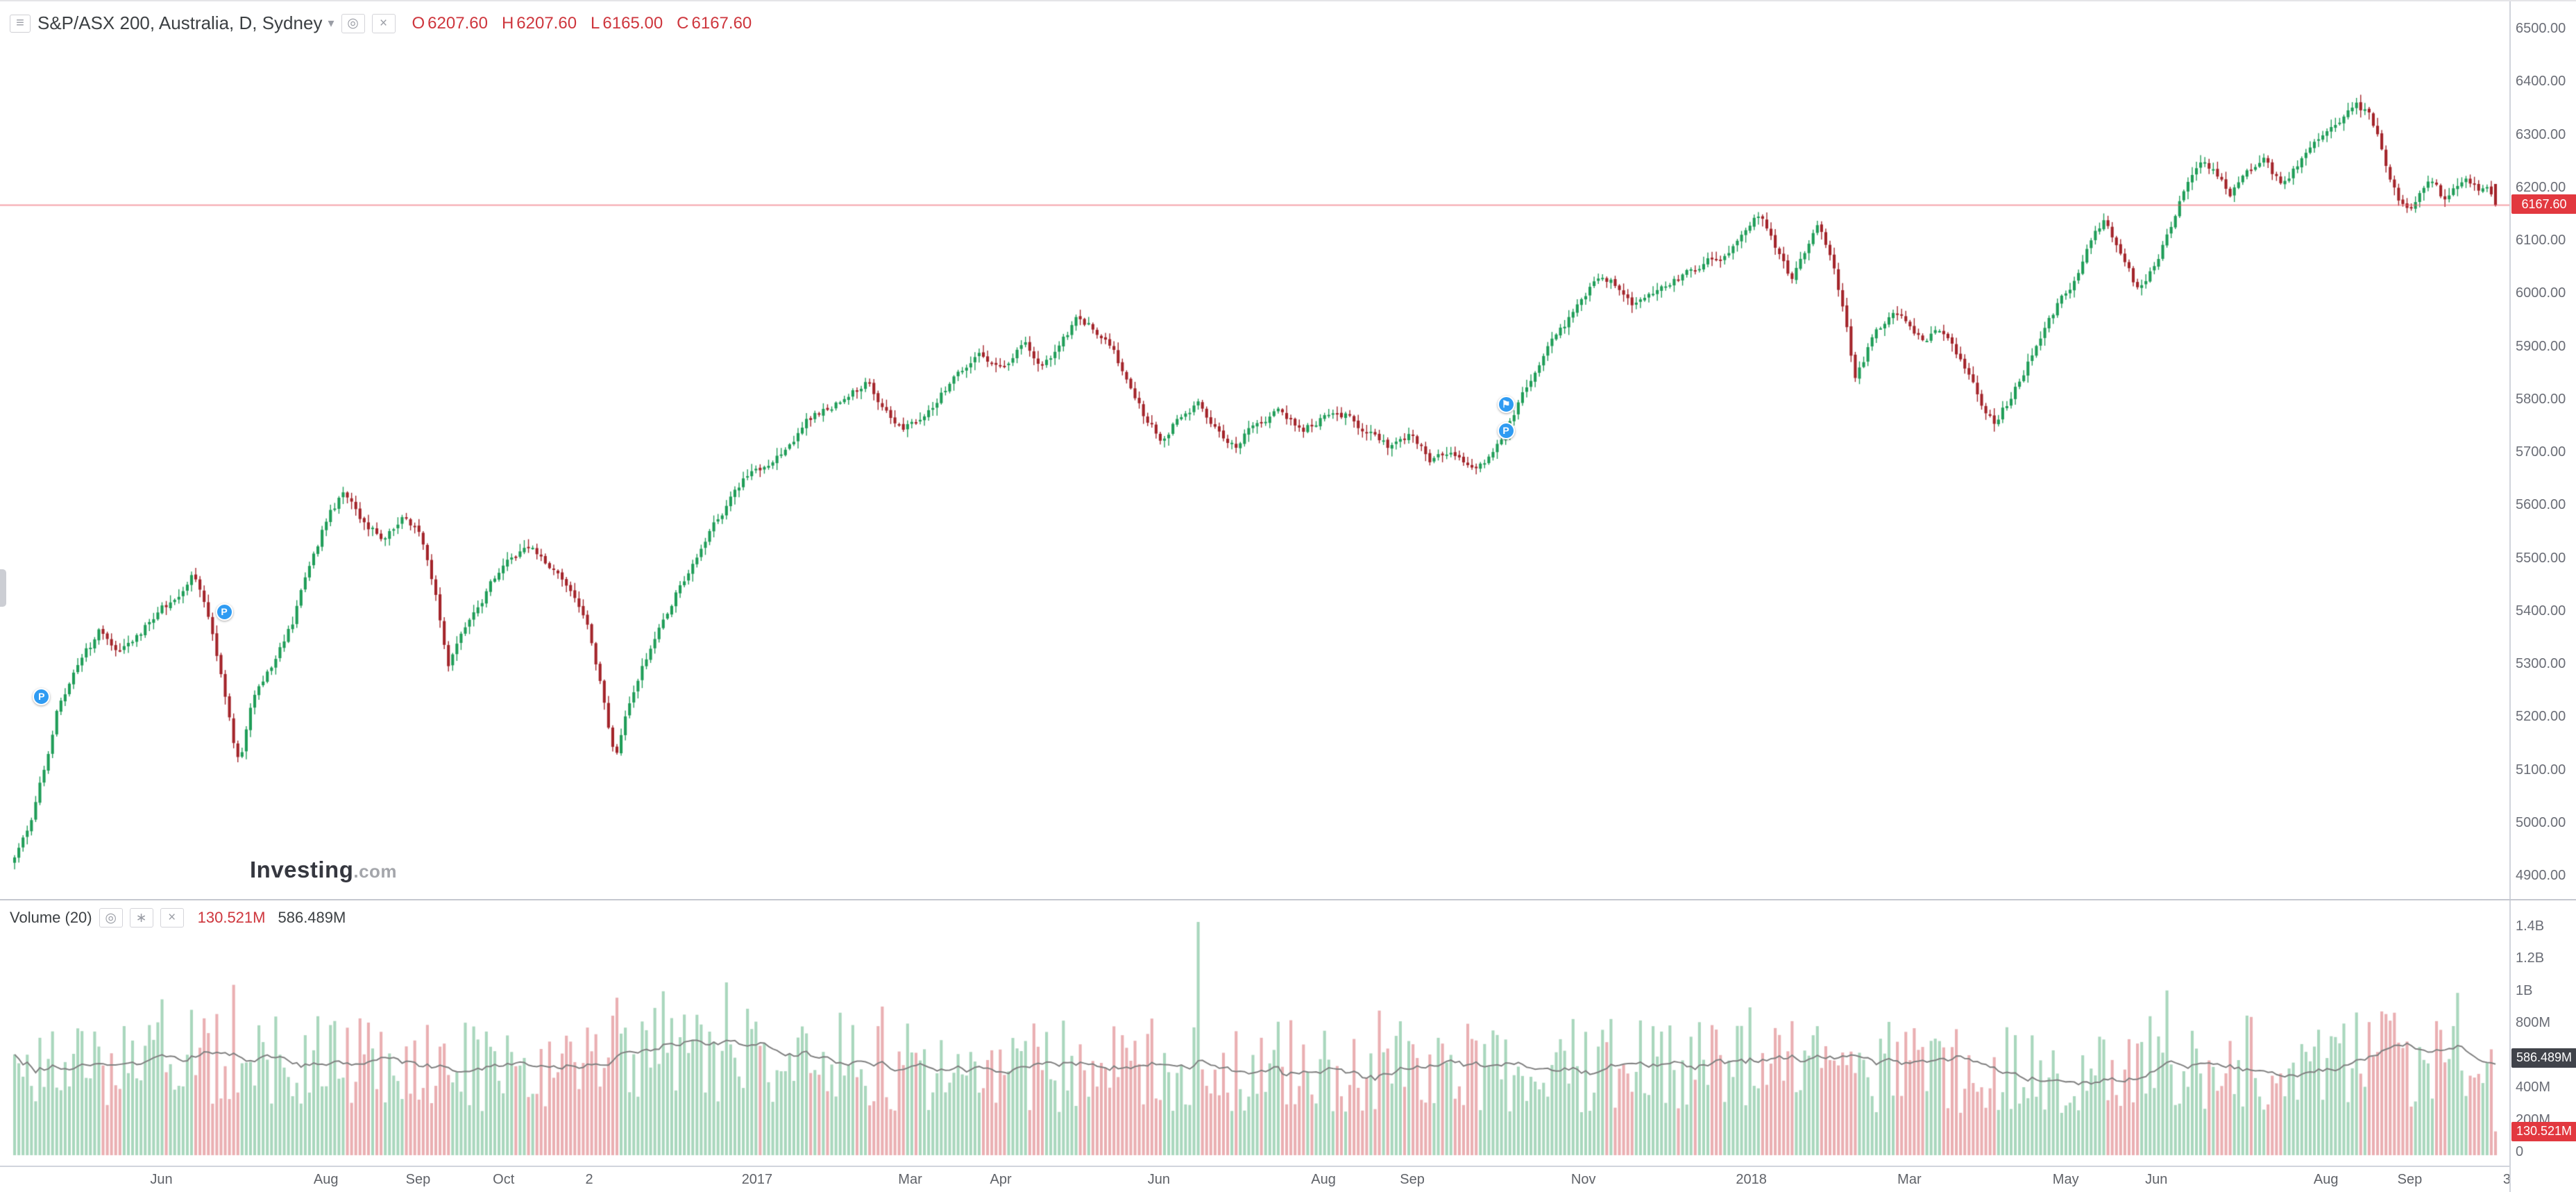  Describe the element at coordinates (1288, 900) in the screenshot. I see `pane-separator` at that location.